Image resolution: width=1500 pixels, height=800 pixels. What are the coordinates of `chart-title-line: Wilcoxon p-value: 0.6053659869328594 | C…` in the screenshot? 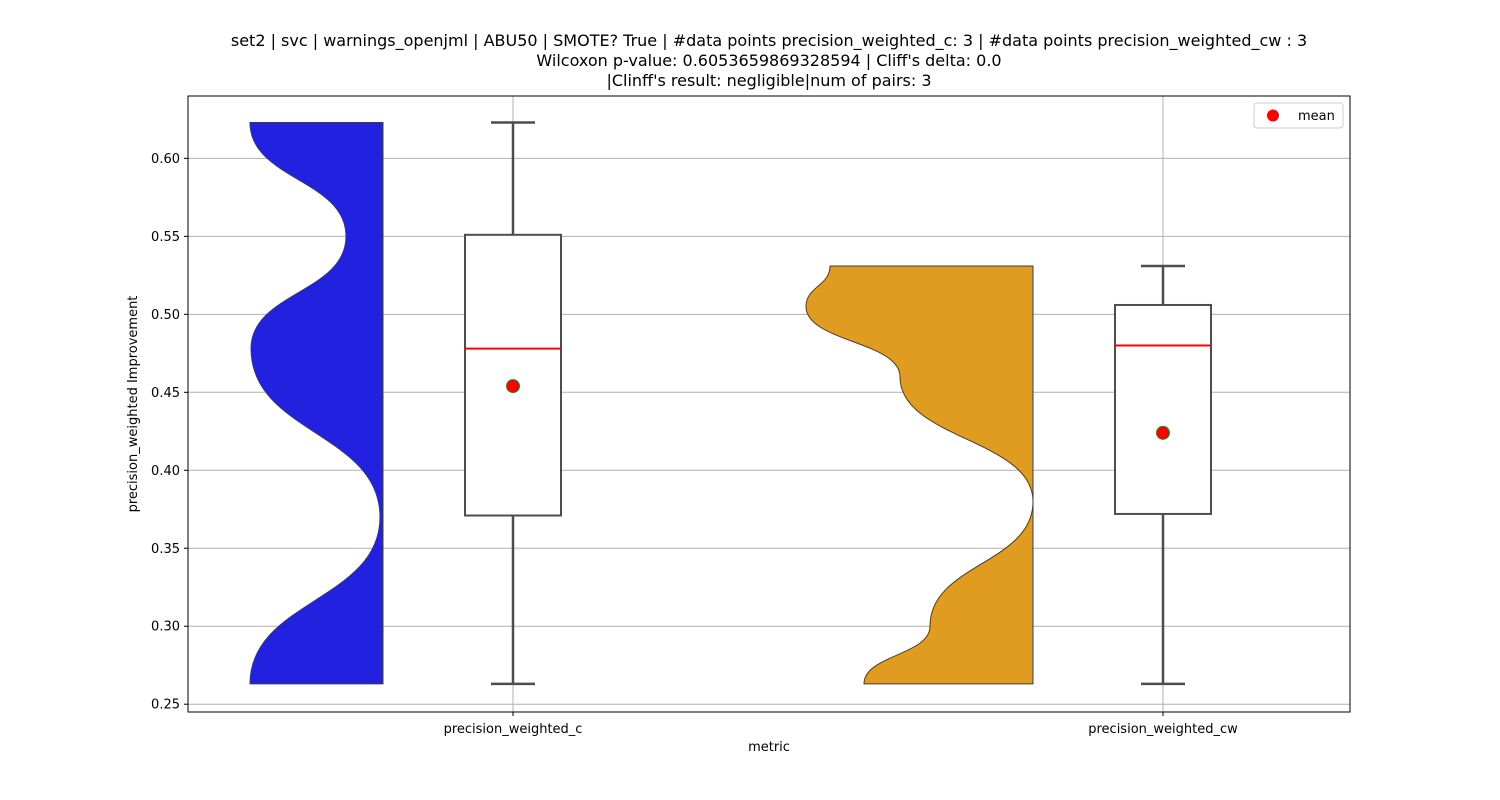 It's located at (768, 60).